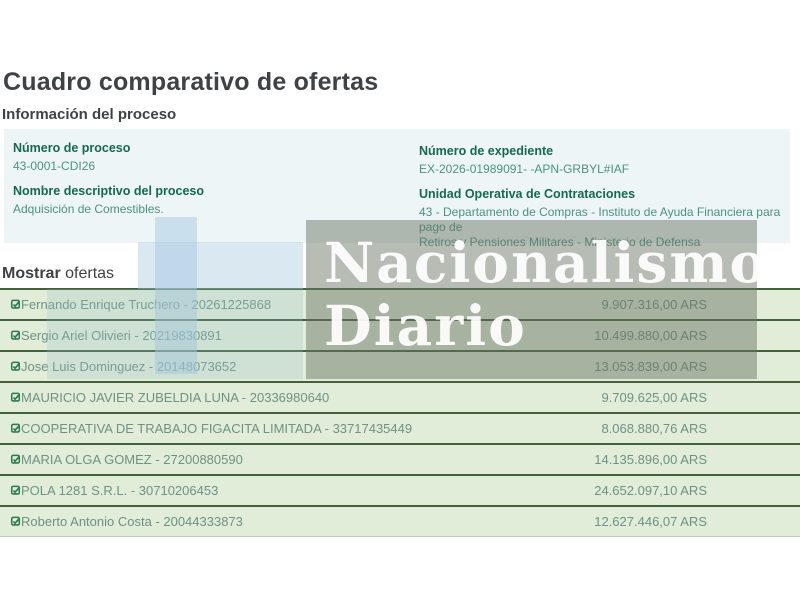 This screenshot has width=800, height=600. Describe the element at coordinates (89, 114) in the screenshot. I see `process-info-section-title: Información del proceso` at that location.